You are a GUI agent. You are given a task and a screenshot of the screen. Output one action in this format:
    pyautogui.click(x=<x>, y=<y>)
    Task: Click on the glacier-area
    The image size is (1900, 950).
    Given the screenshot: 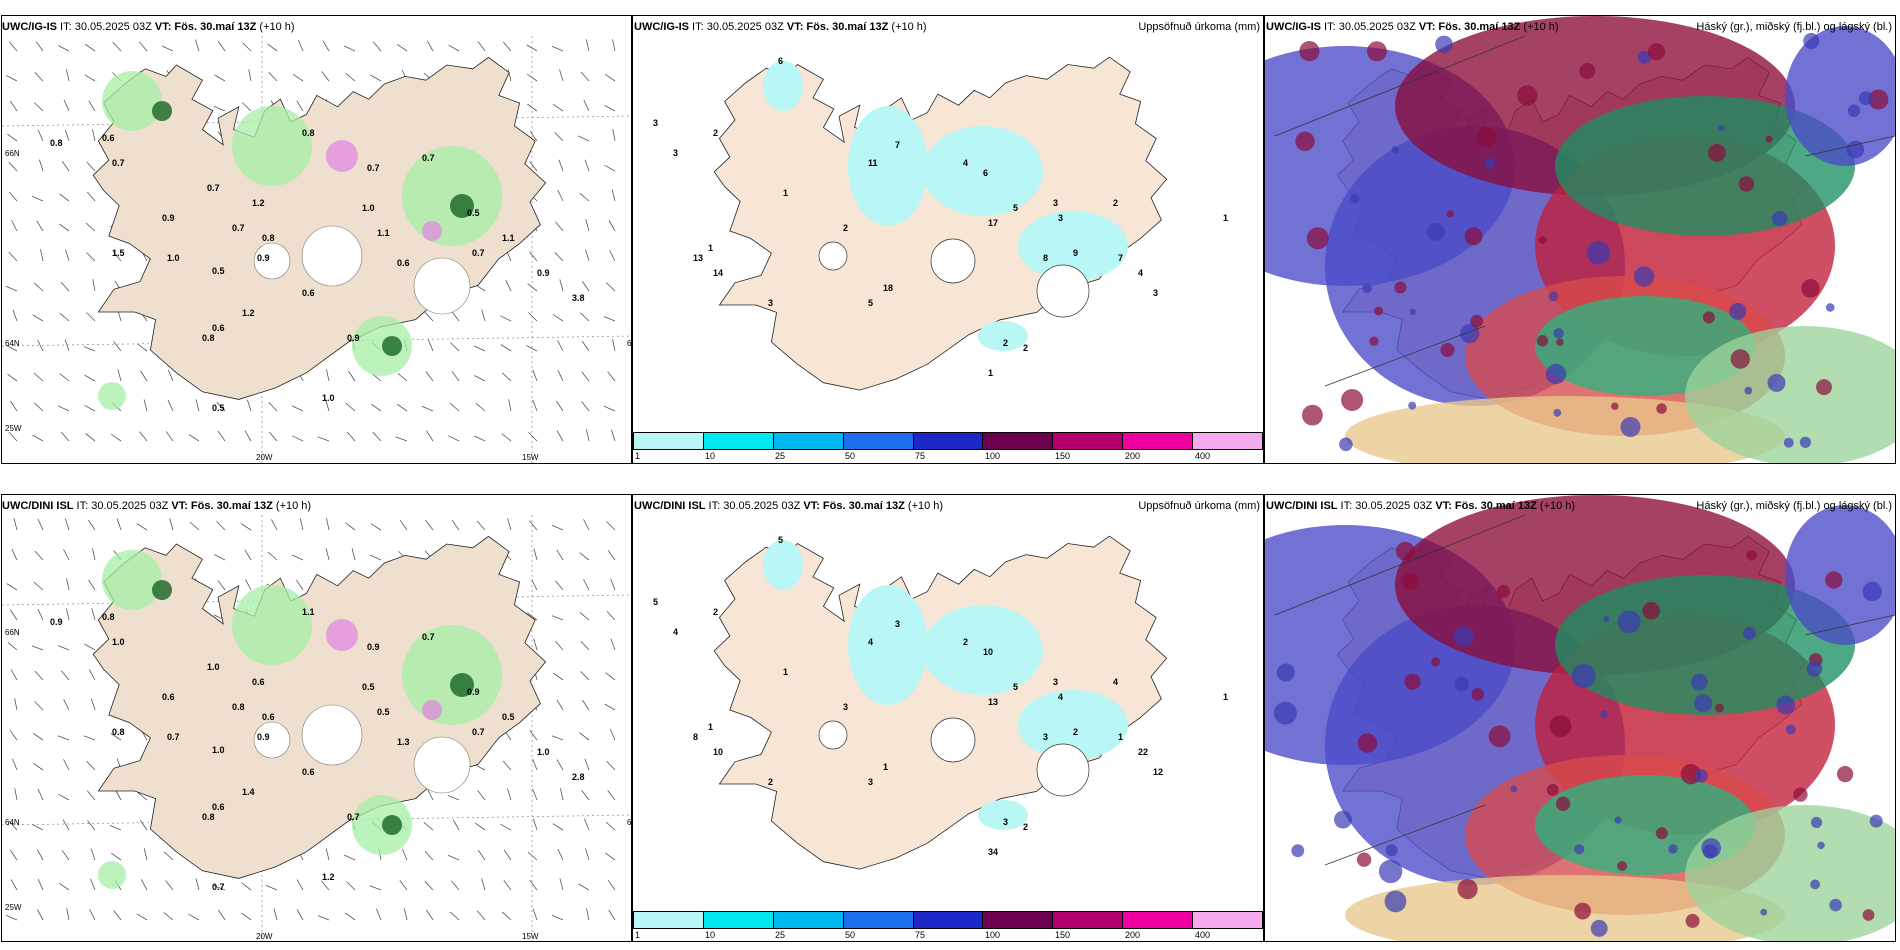 What is the action you would take?
    pyautogui.click(x=332, y=256)
    